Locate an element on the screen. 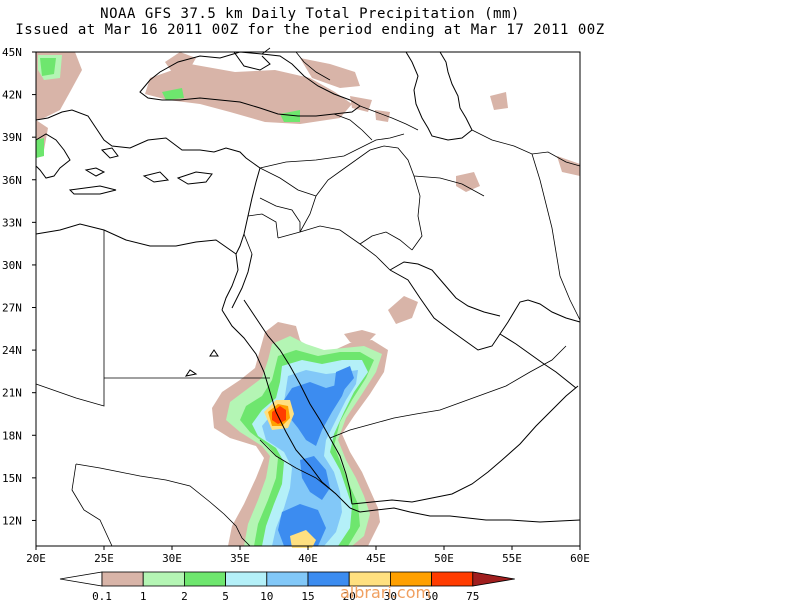  colorbar: 0.1 1 2 5 10 15 20 30 50 75 is located at coordinates (287, 585).